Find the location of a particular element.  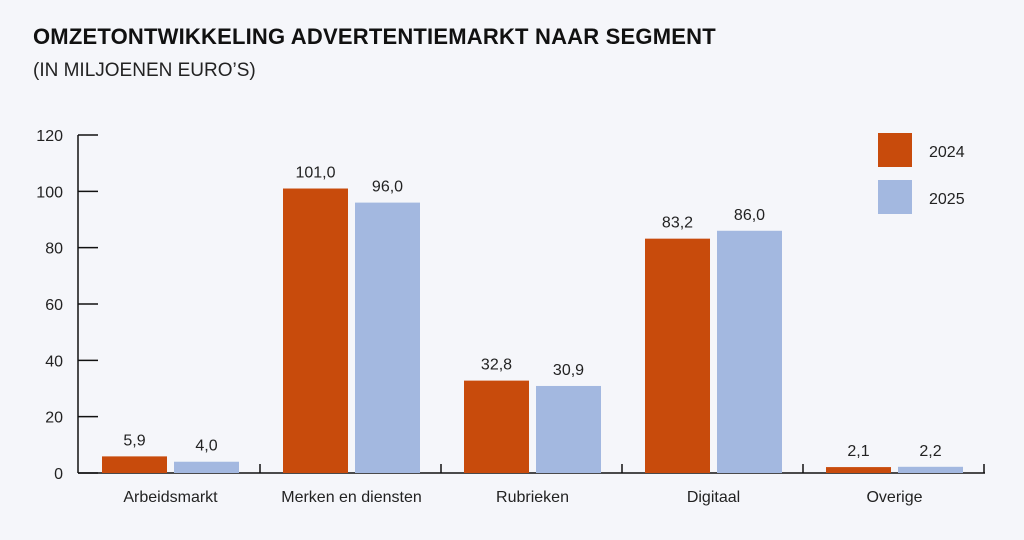

legend-swatch-2024 is located at coordinates (895, 150).